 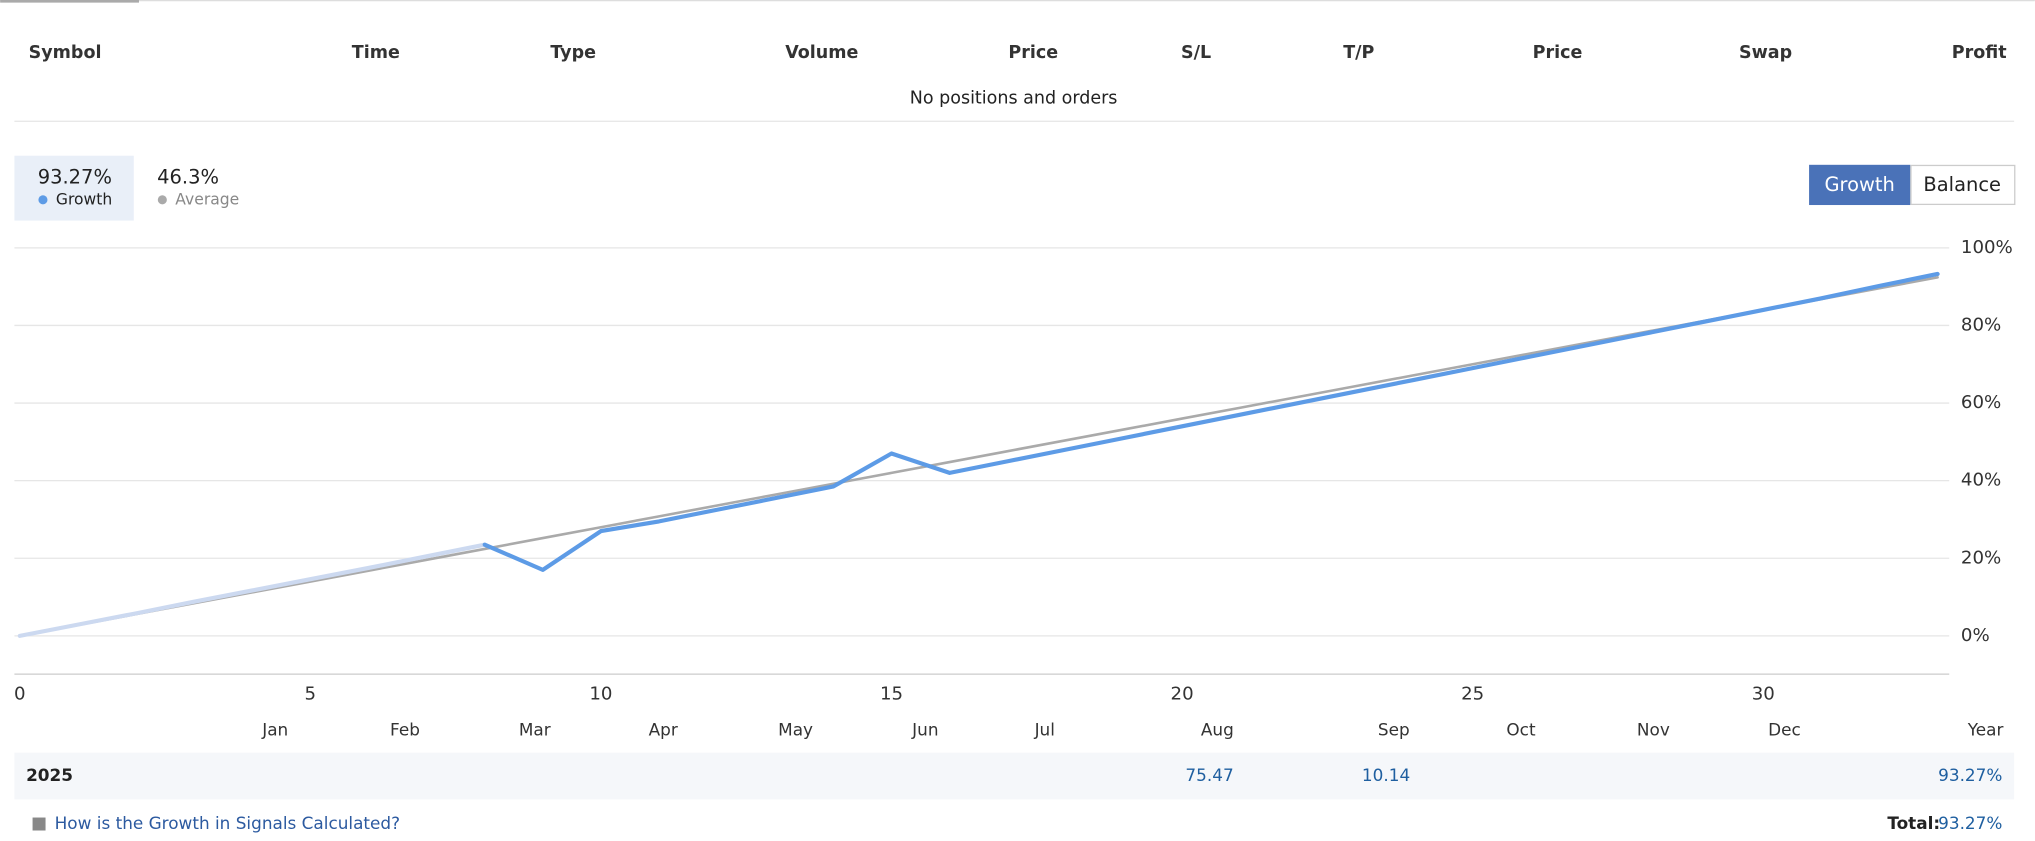 I want to click on help-link: How is the Growth in Signals Calculated?, so click(x=227, y=823).